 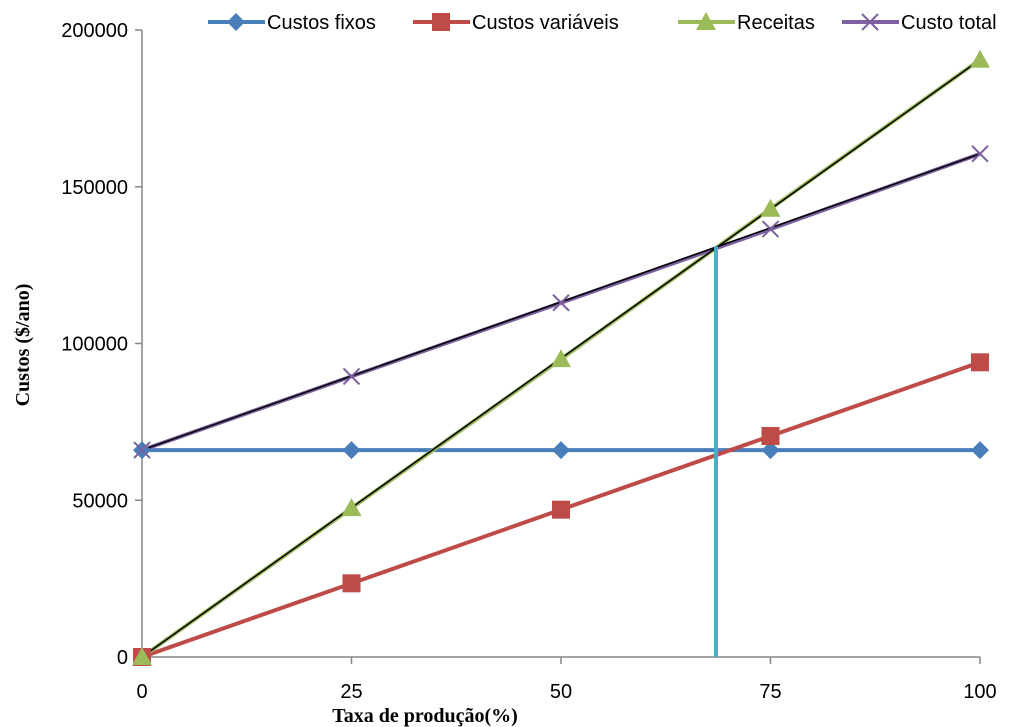 I want to click on x-tick-label: 25, so click(x=351, y=692).